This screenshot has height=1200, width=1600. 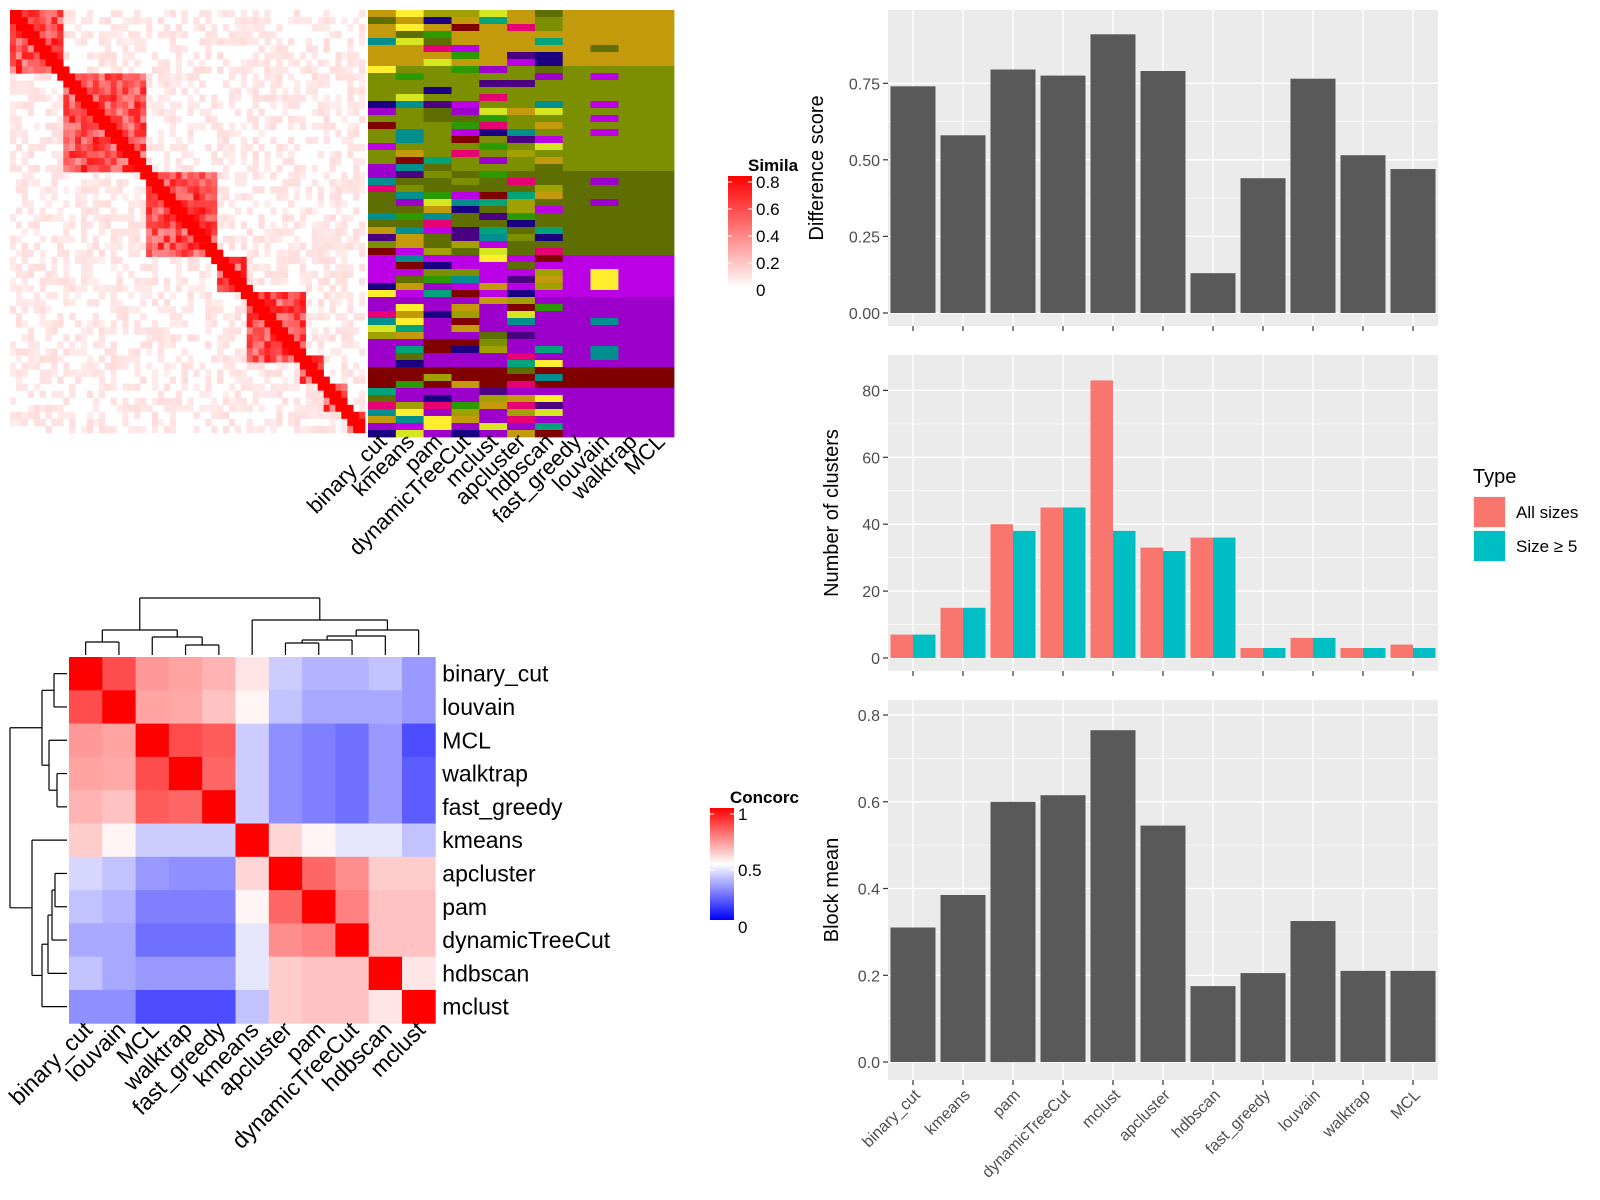 What do you see at coordinates (1113, 896) in the screenshot?
I see `bar` at bounding box center [1113, 896].